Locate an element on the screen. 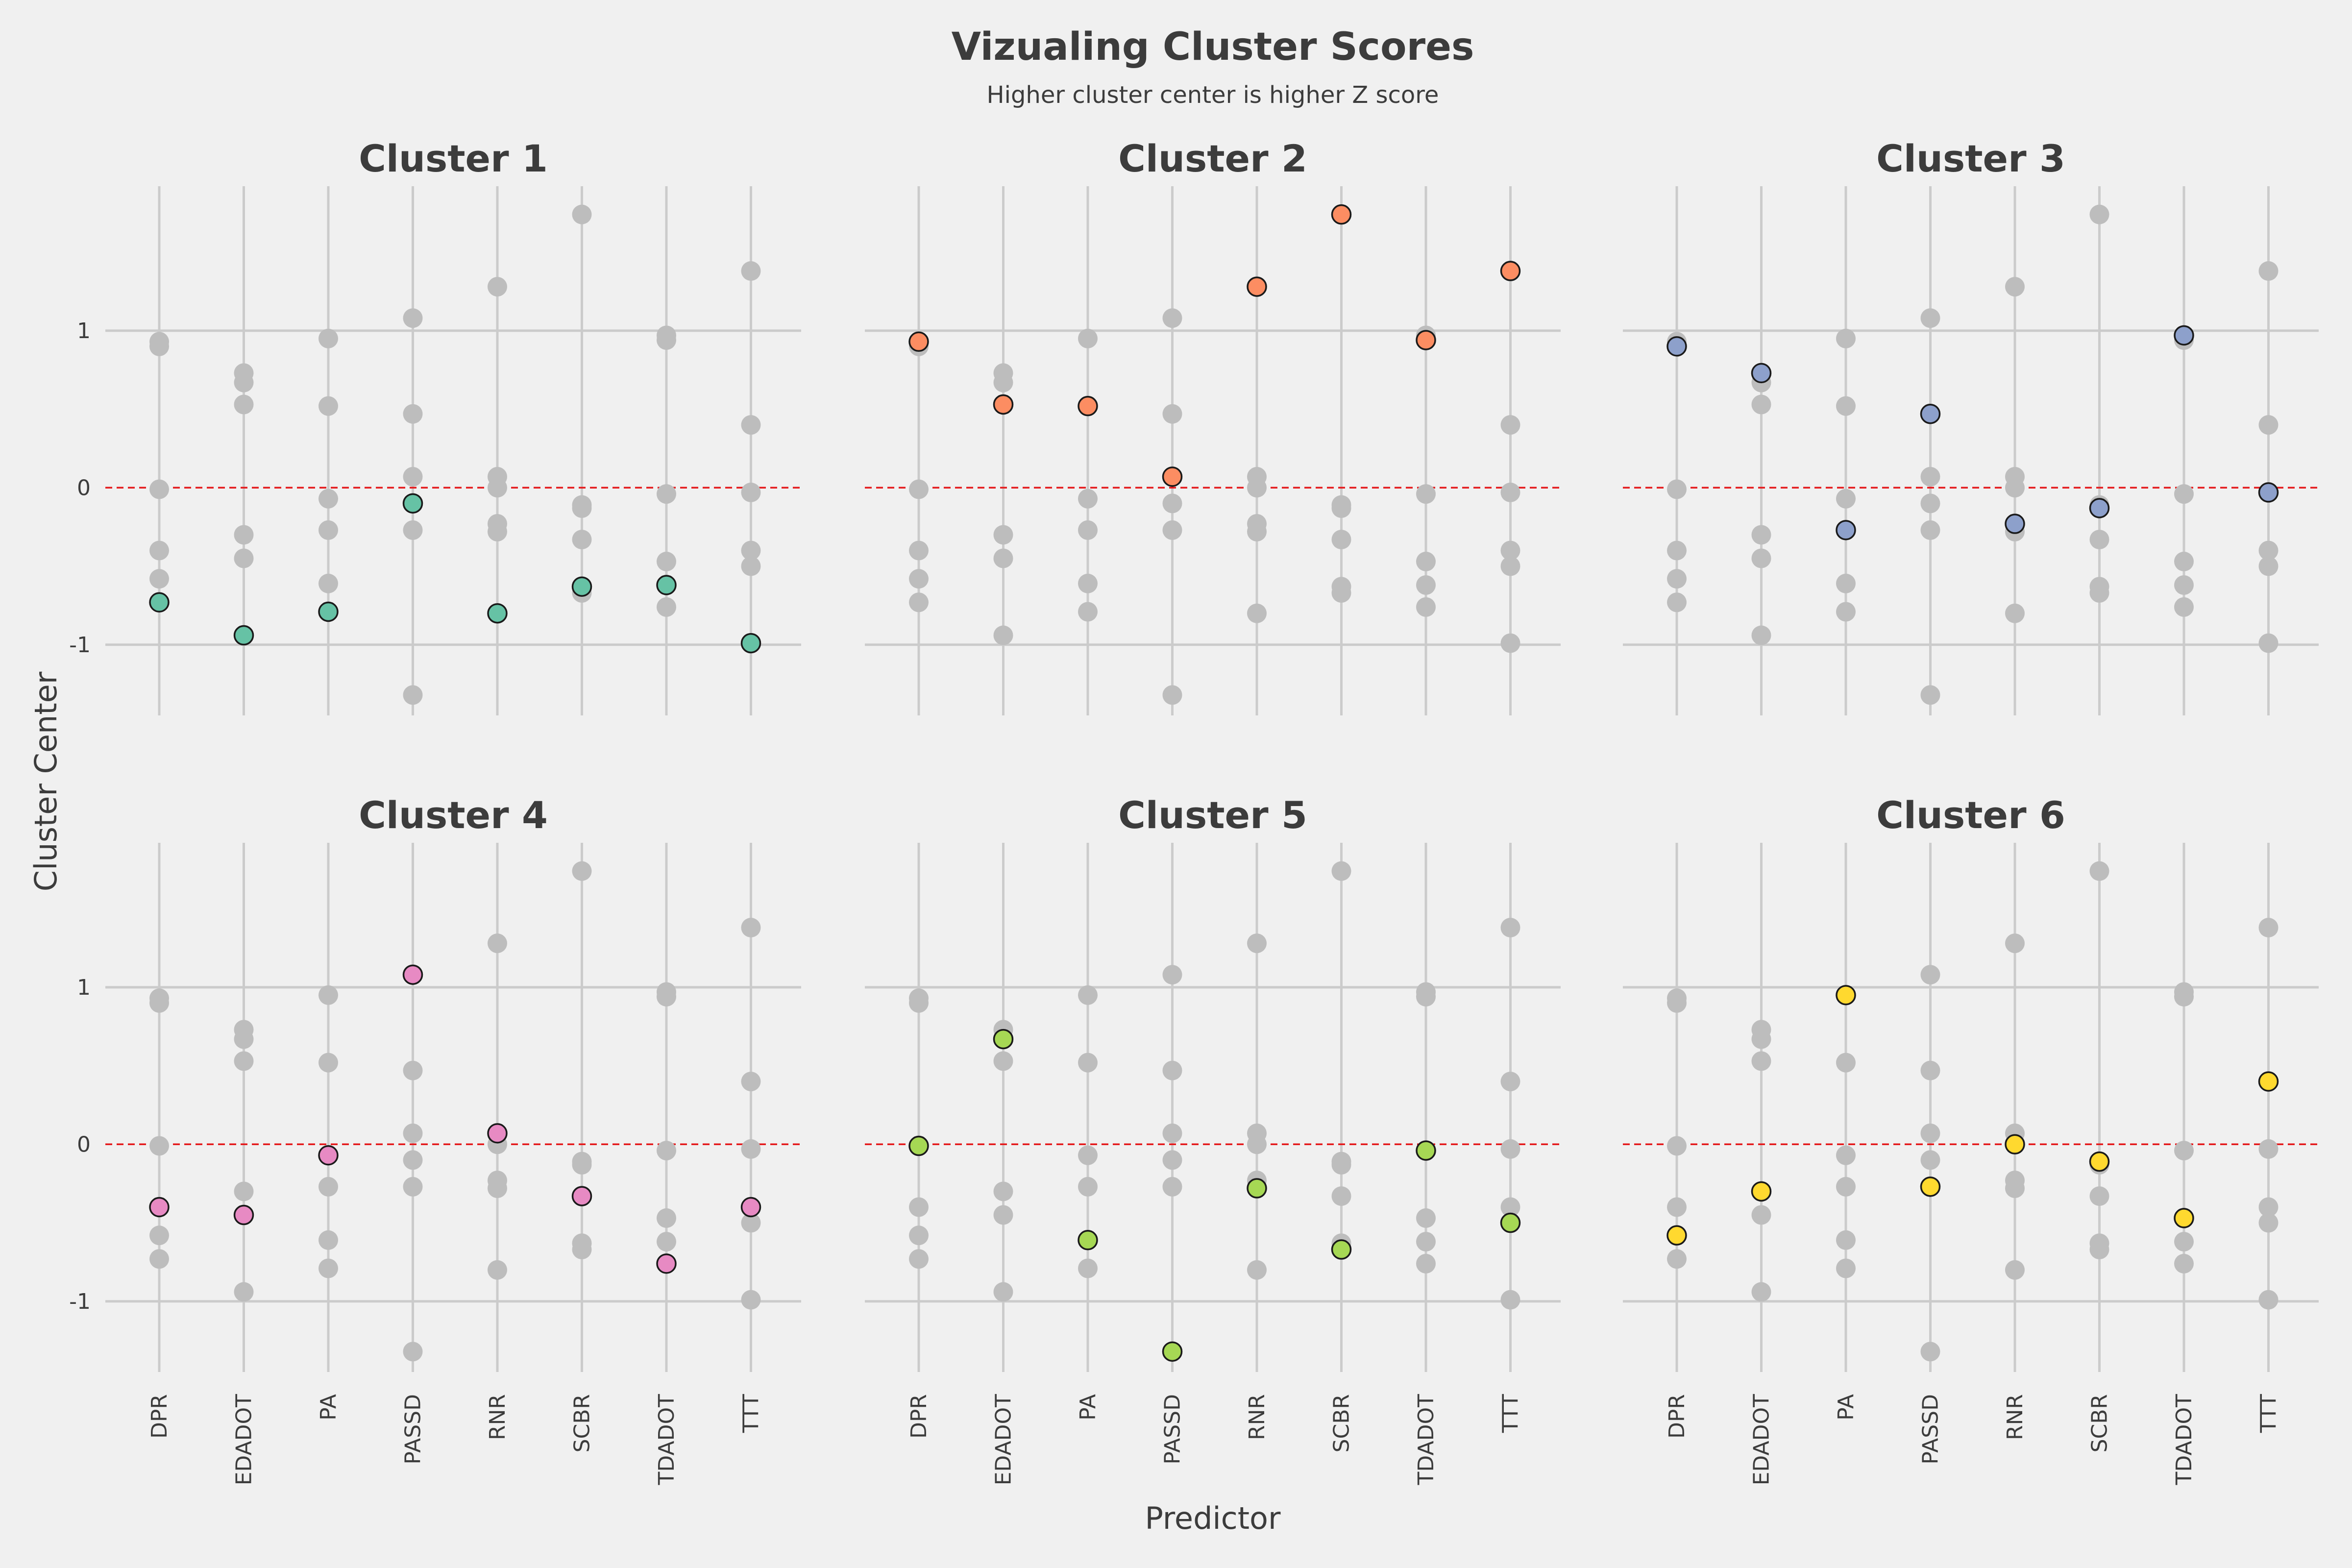  panel-title: Cluster 6 is located at coordinates (1970, 815).